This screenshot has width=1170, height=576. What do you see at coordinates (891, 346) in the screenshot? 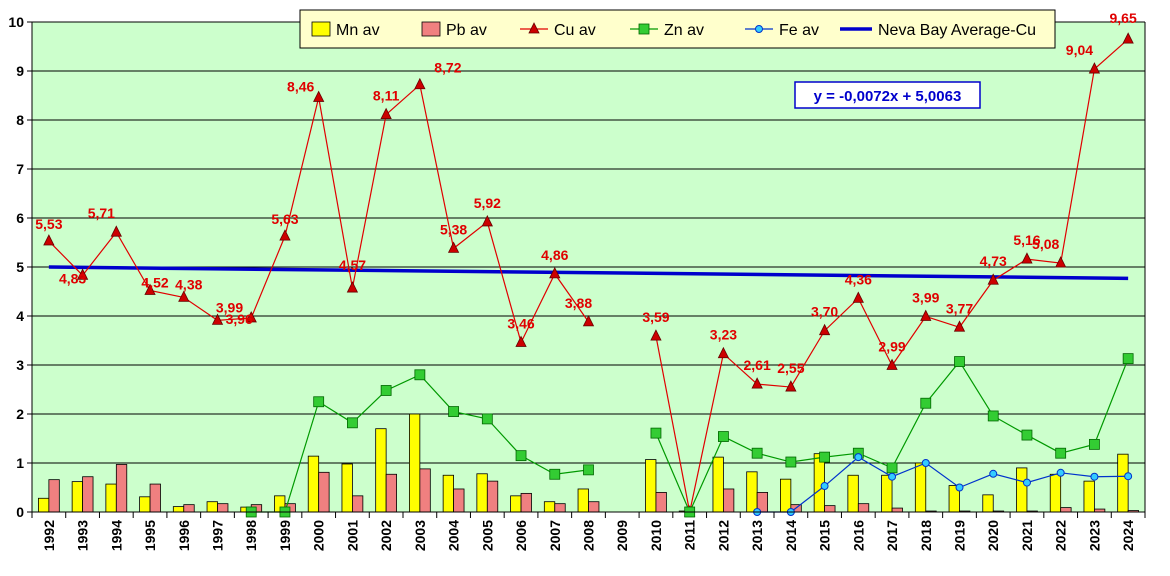
I see `cu-data-label: 2,99` at bounding box center [891, 346].